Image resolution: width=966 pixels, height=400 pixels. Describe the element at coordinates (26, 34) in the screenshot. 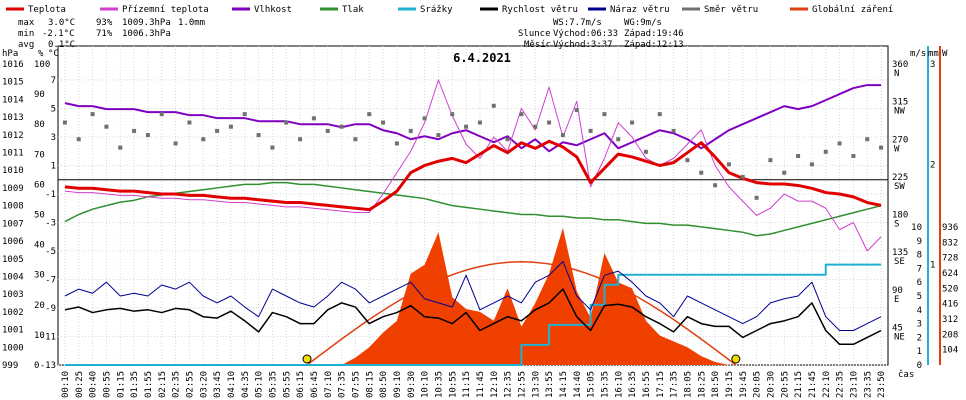

I see `stat-min-label: min` at that location.